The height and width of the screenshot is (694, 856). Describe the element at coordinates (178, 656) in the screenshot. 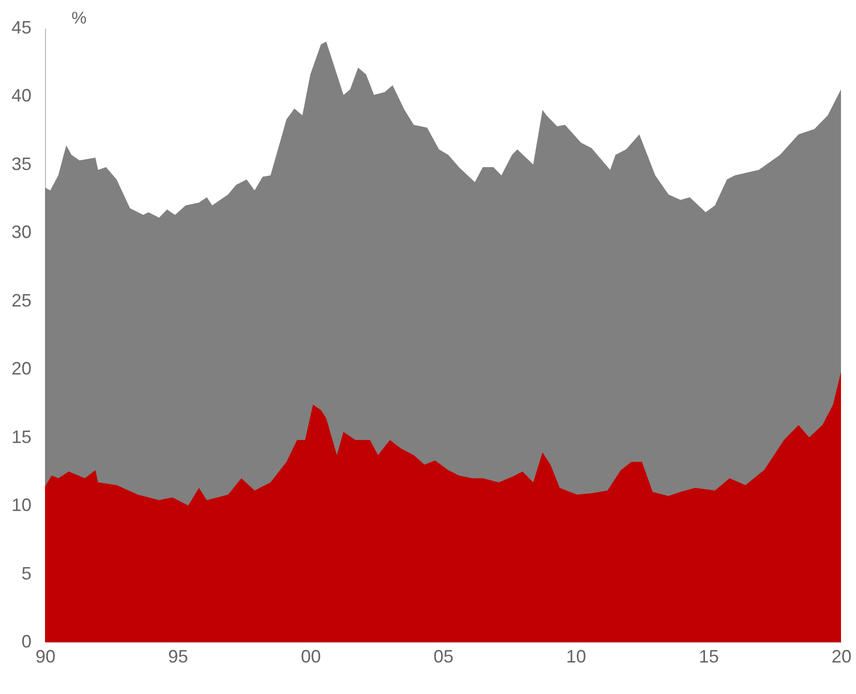

I see `x-tick-label: 95` at that location.